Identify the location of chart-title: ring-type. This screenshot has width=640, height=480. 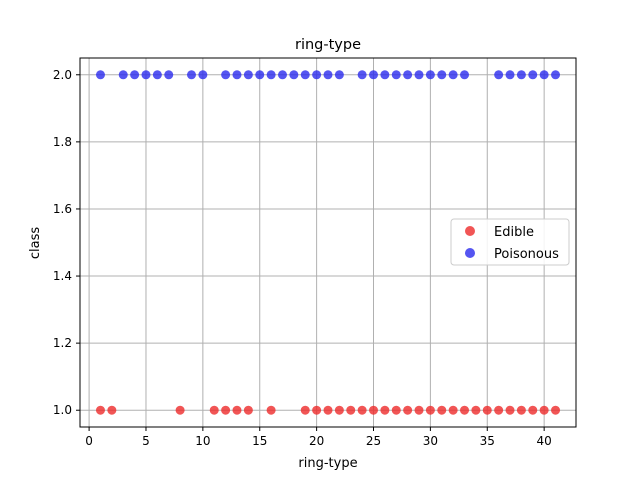
(328, 45).